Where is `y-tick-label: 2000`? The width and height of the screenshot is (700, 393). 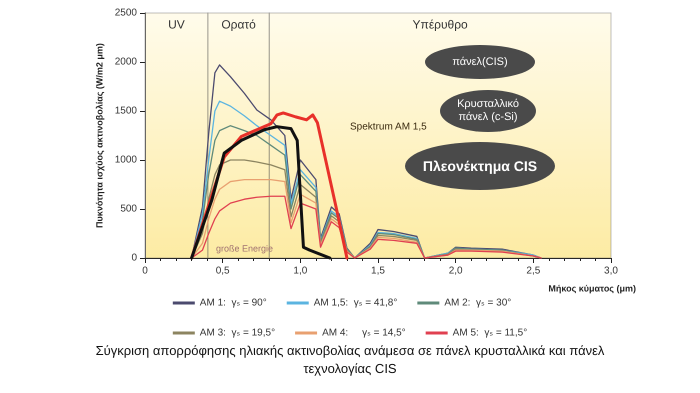 y-tick-label: 2000 is located at coordinates (126, 62).